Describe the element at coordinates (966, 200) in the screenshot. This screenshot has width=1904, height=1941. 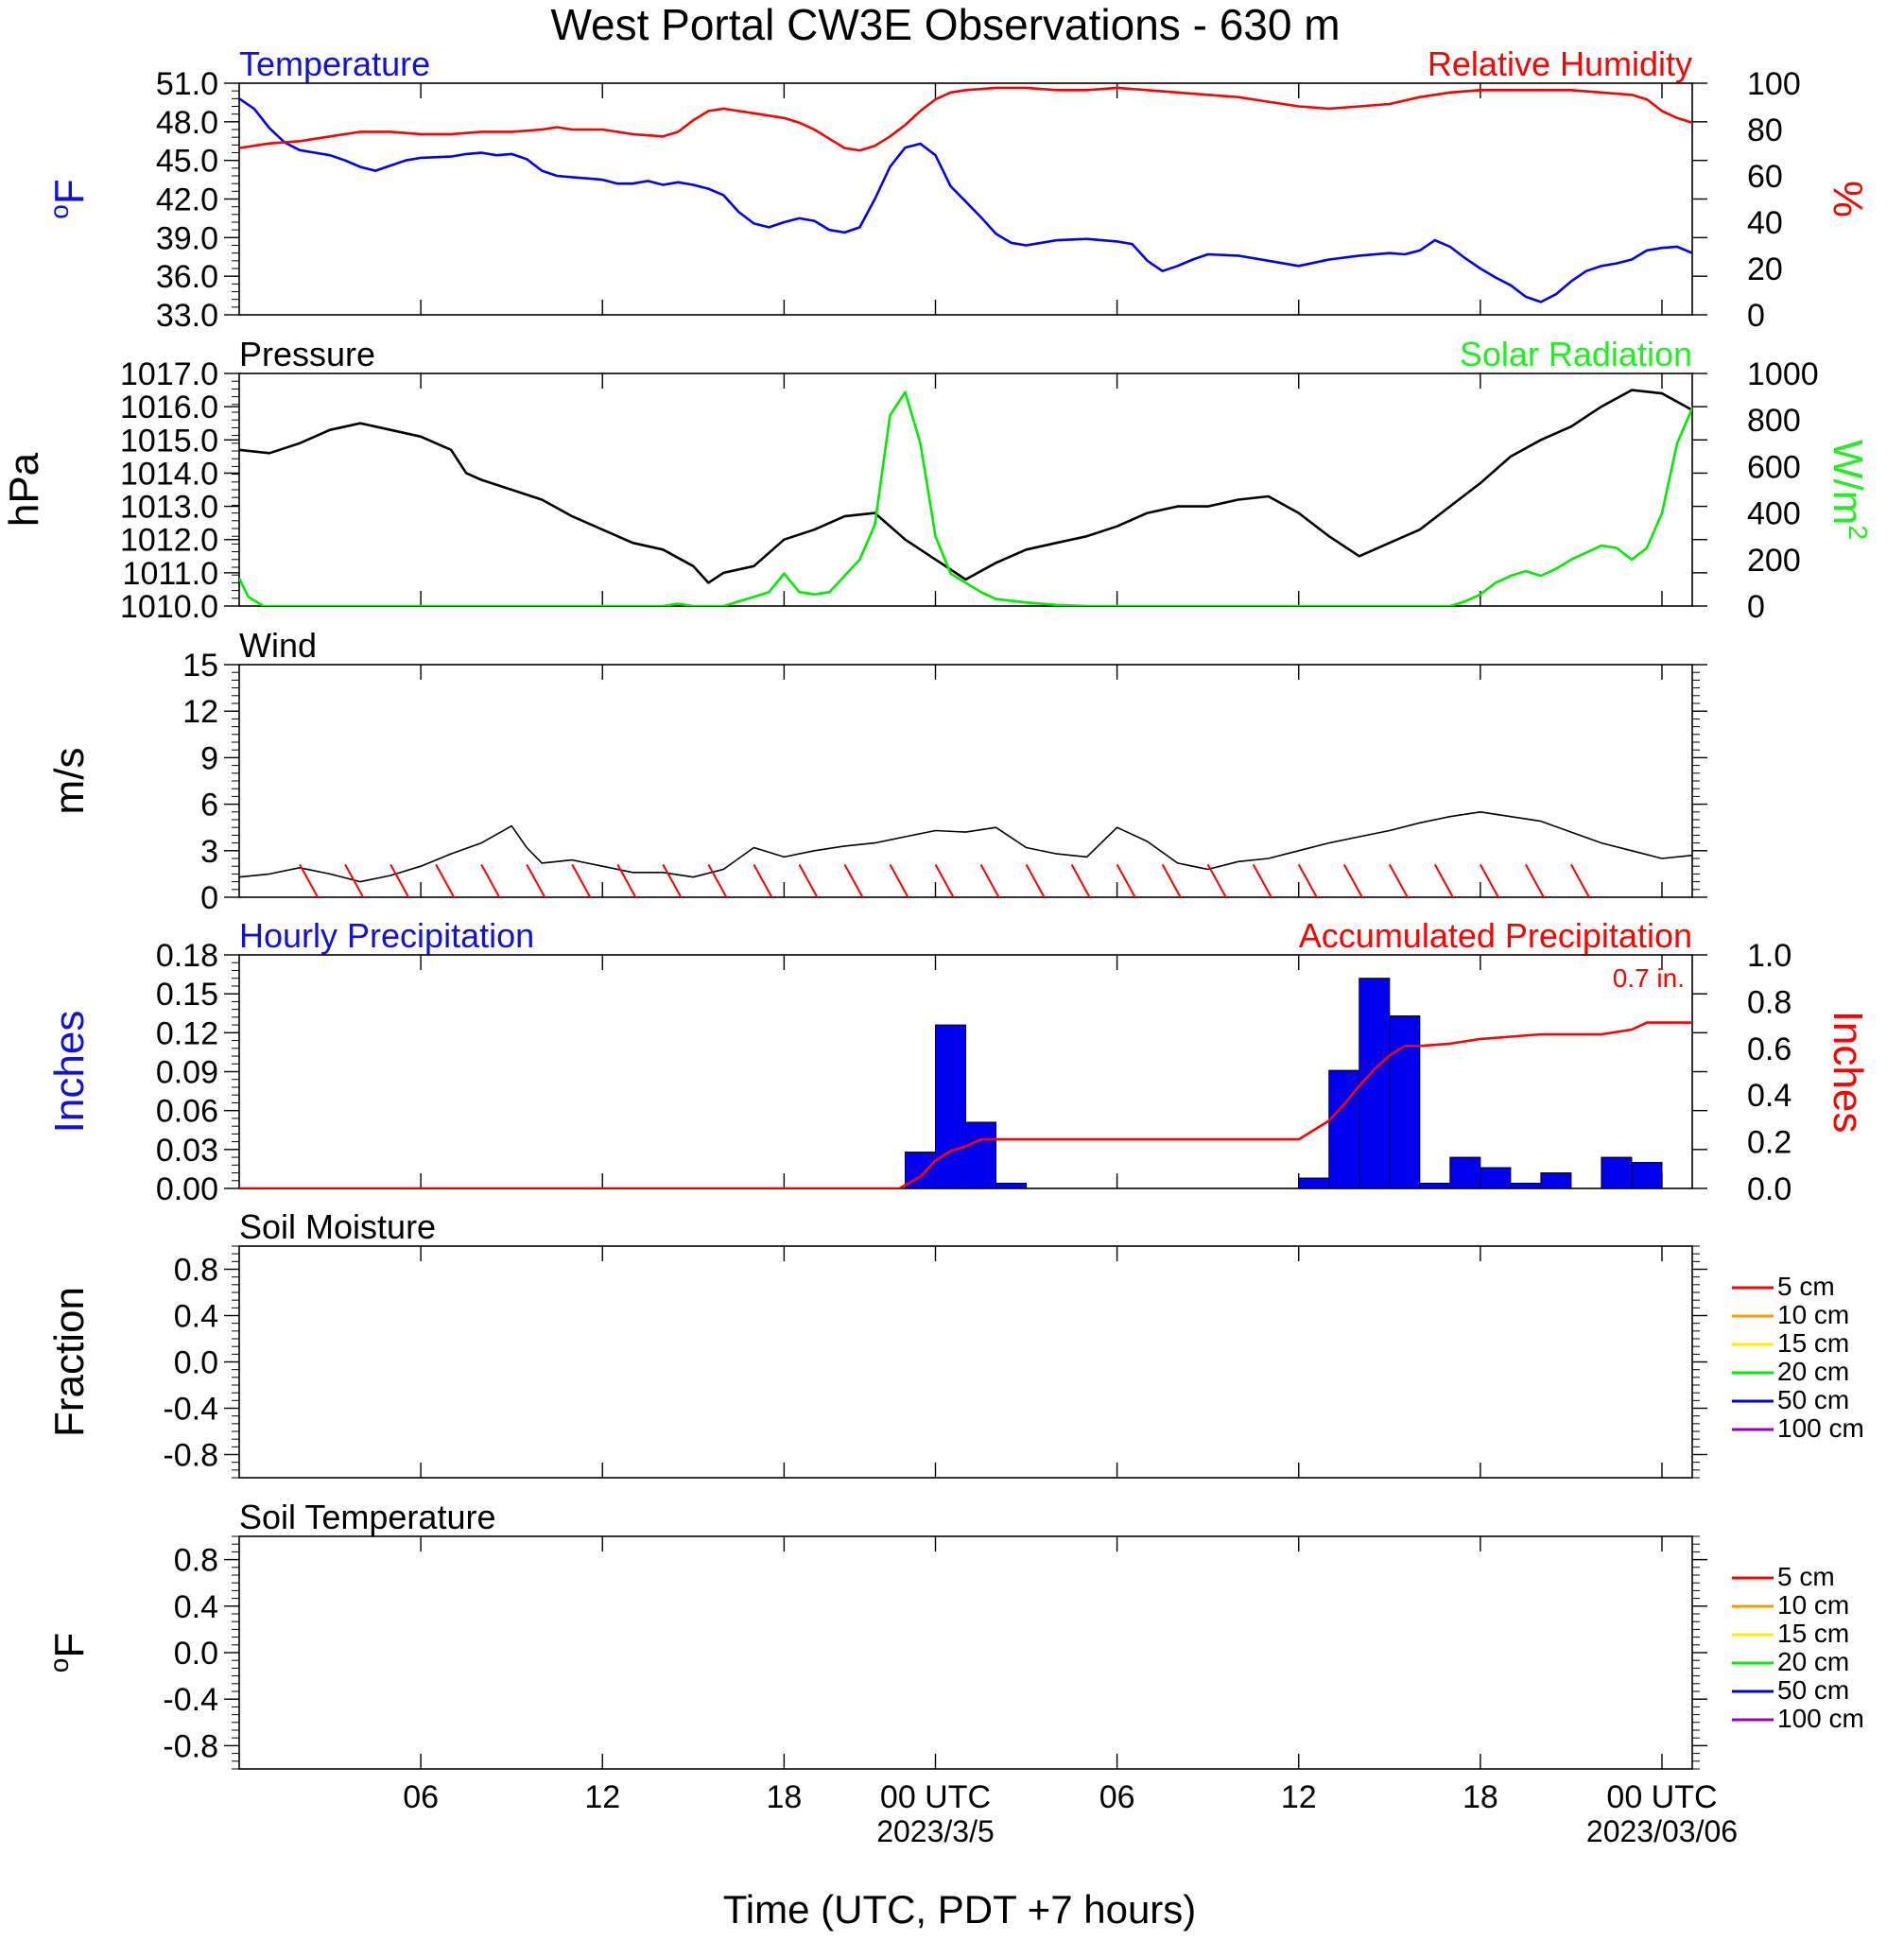
I see `series-line-temperature` at that location.